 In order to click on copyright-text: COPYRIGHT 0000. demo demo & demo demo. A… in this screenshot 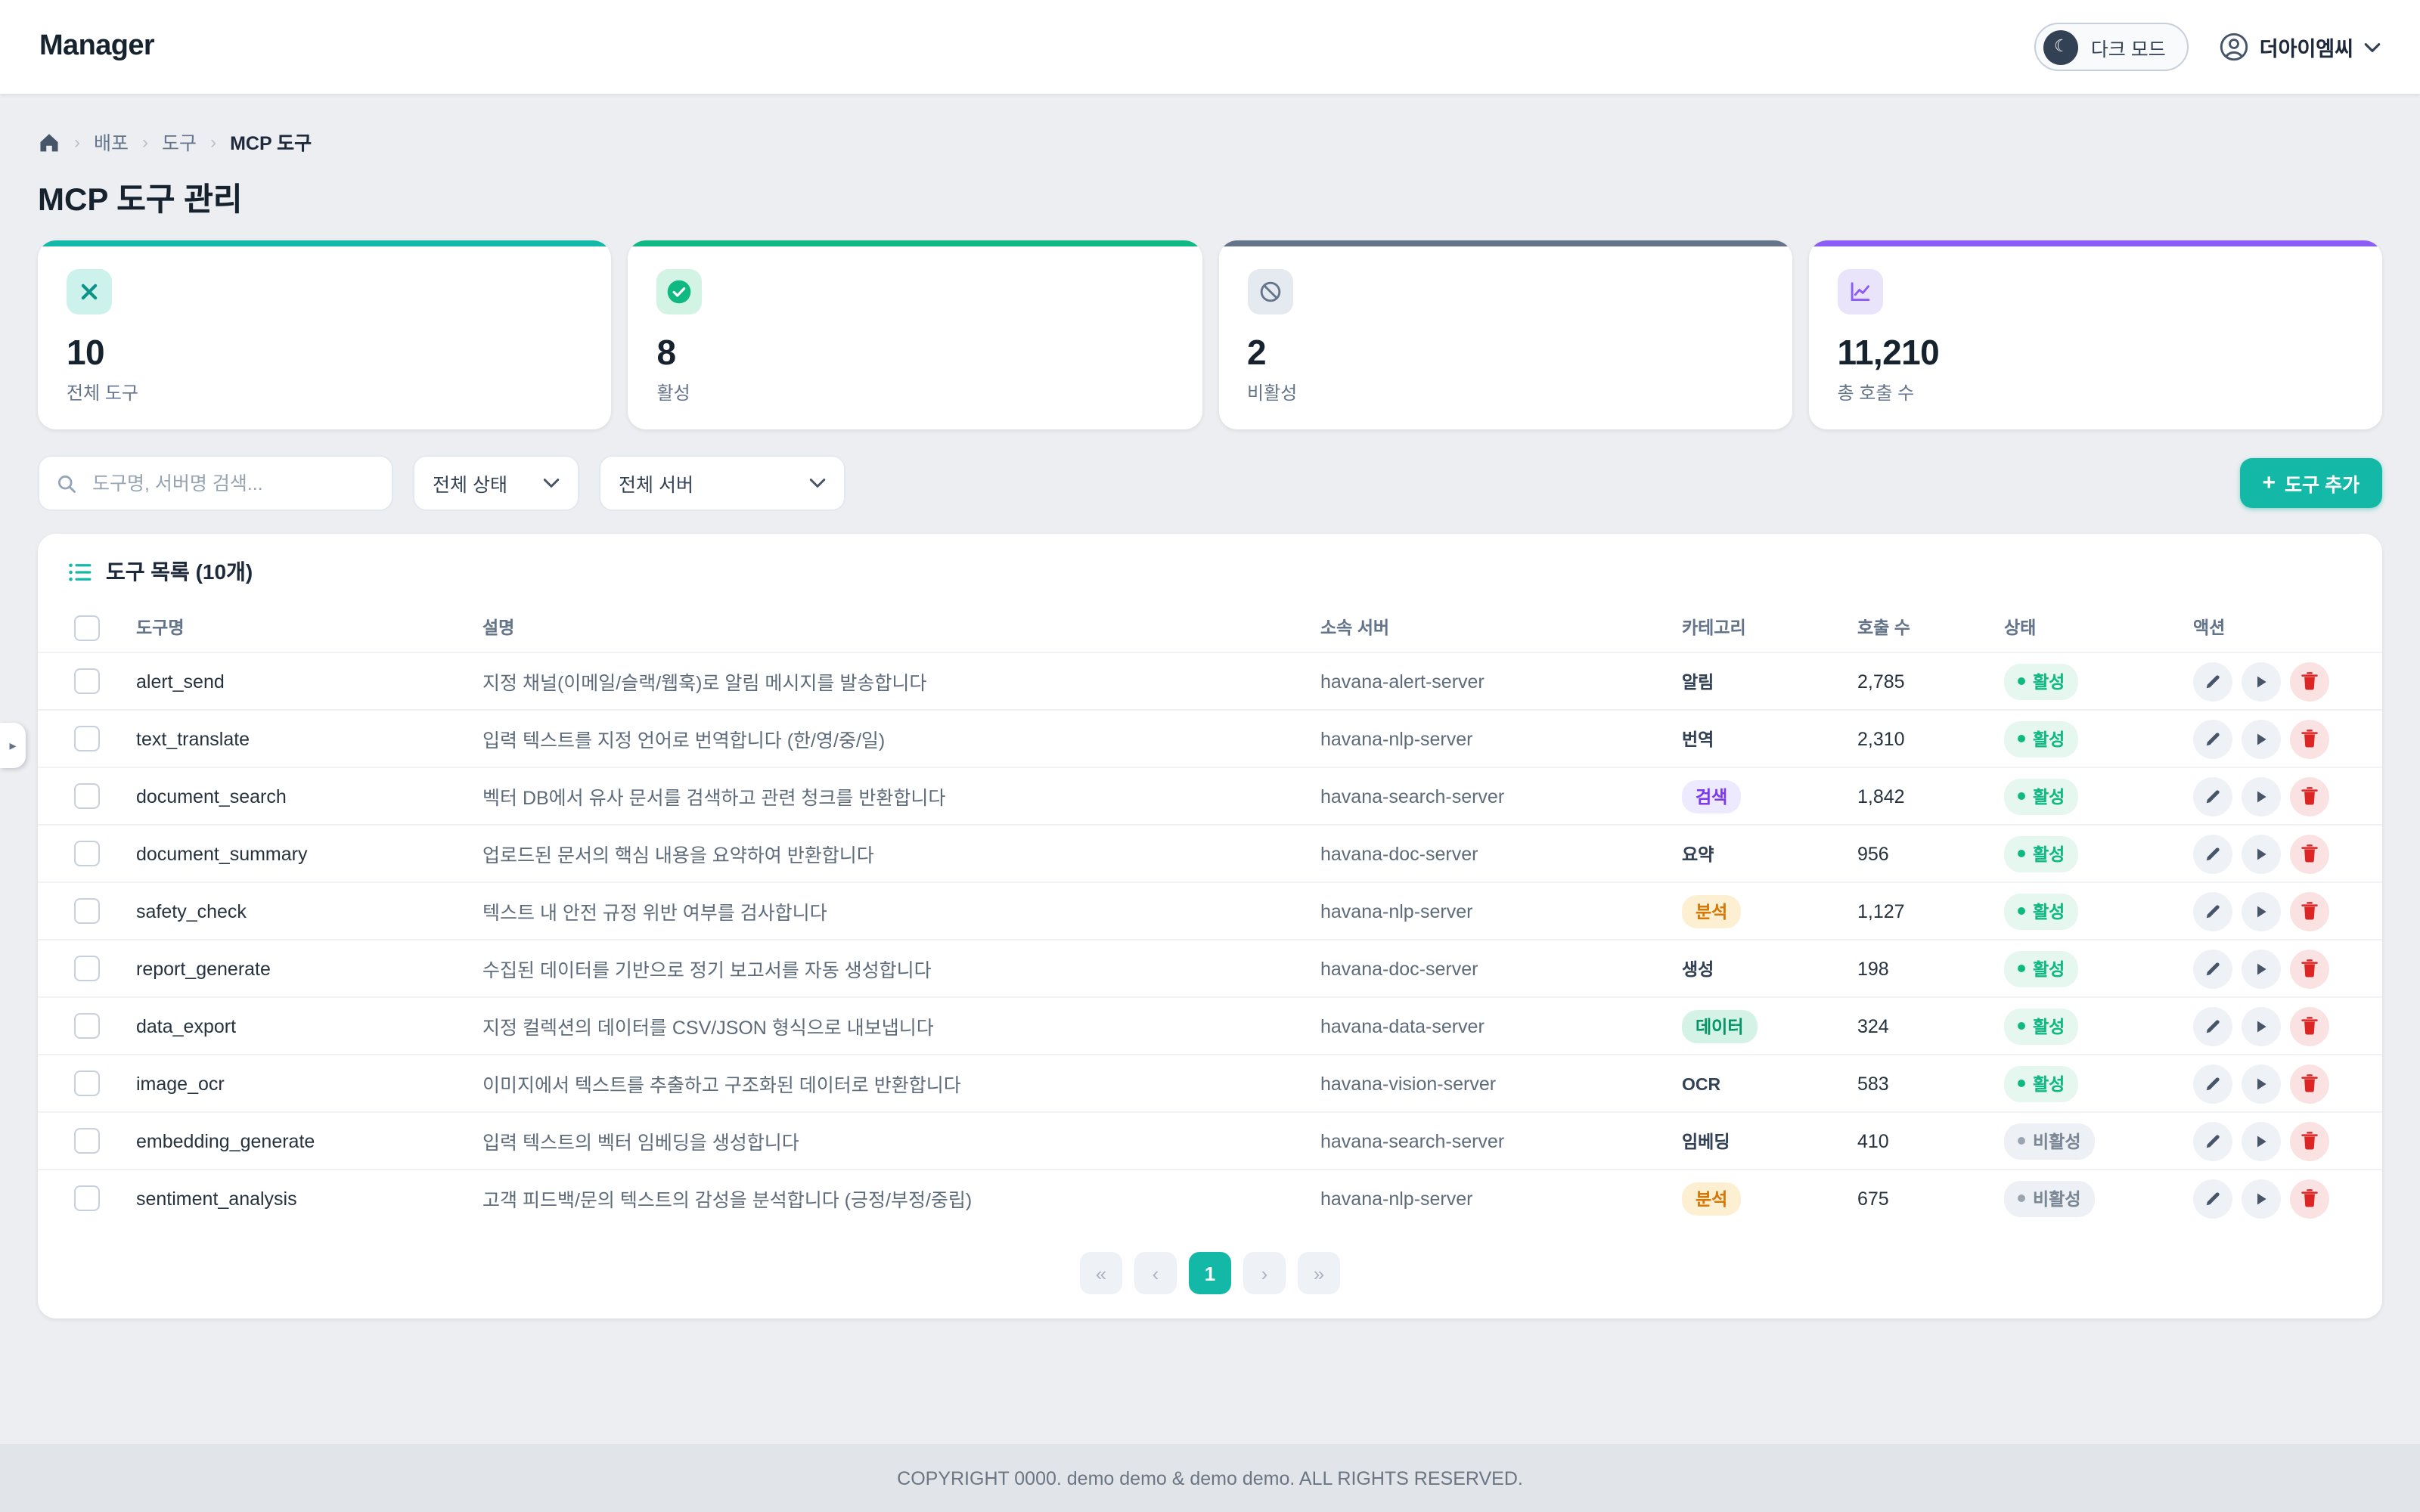, I will do `click(1210, 1478)`.